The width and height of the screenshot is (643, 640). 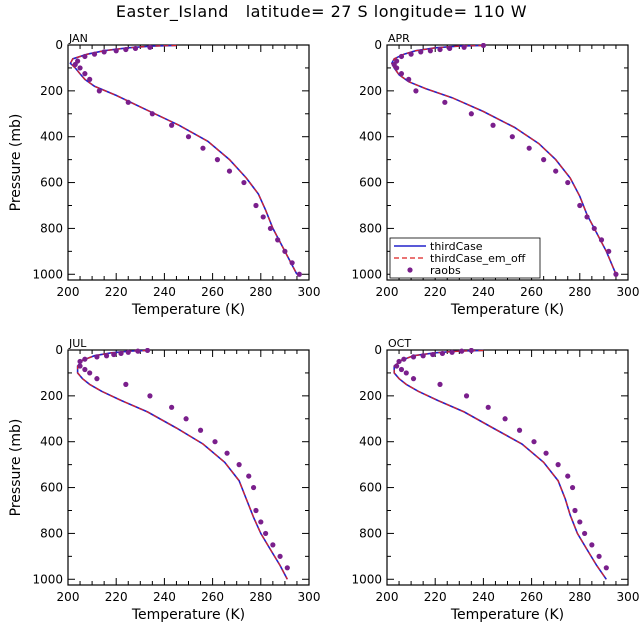 I want to click on x-tick-label: 200, so click(x=68, y=292).